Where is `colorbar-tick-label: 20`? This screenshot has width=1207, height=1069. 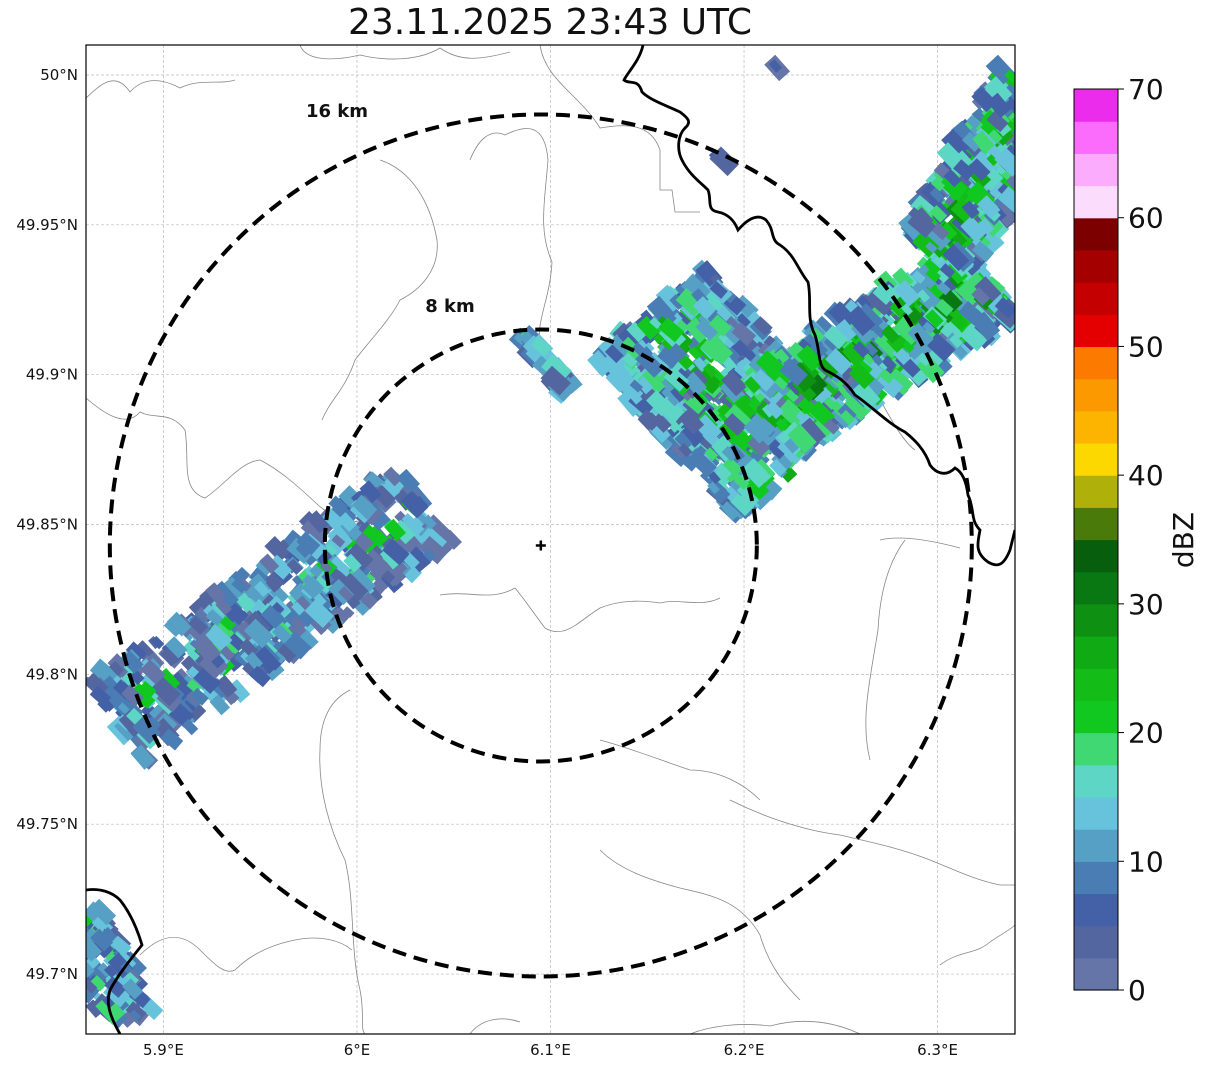 colorbar-tick-label: 20 is located at coordinates (1146, 733).